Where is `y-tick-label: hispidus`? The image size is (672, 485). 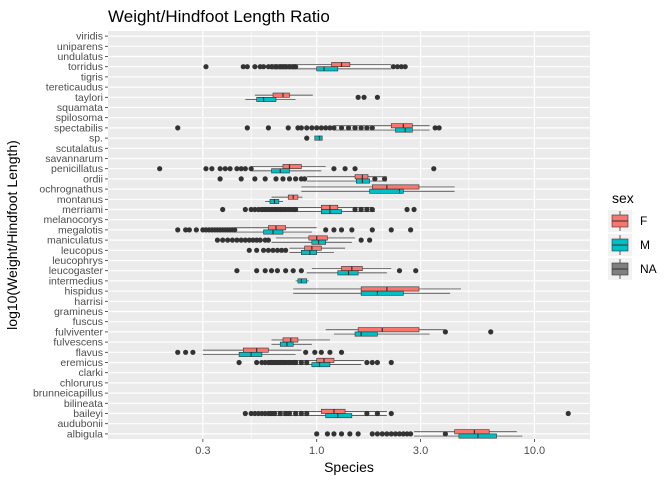 y-tick-label: hispidus is located at coordinates (83, 292).